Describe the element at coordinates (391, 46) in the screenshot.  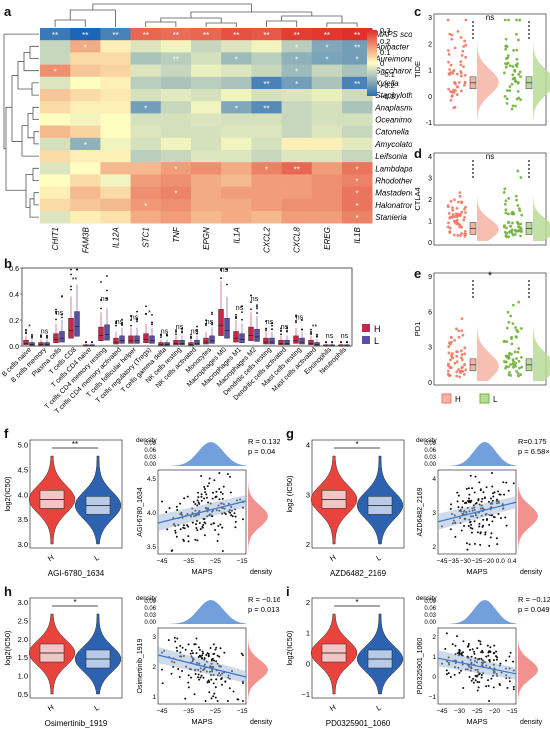
I see `row-label: Apibacter` at that location.